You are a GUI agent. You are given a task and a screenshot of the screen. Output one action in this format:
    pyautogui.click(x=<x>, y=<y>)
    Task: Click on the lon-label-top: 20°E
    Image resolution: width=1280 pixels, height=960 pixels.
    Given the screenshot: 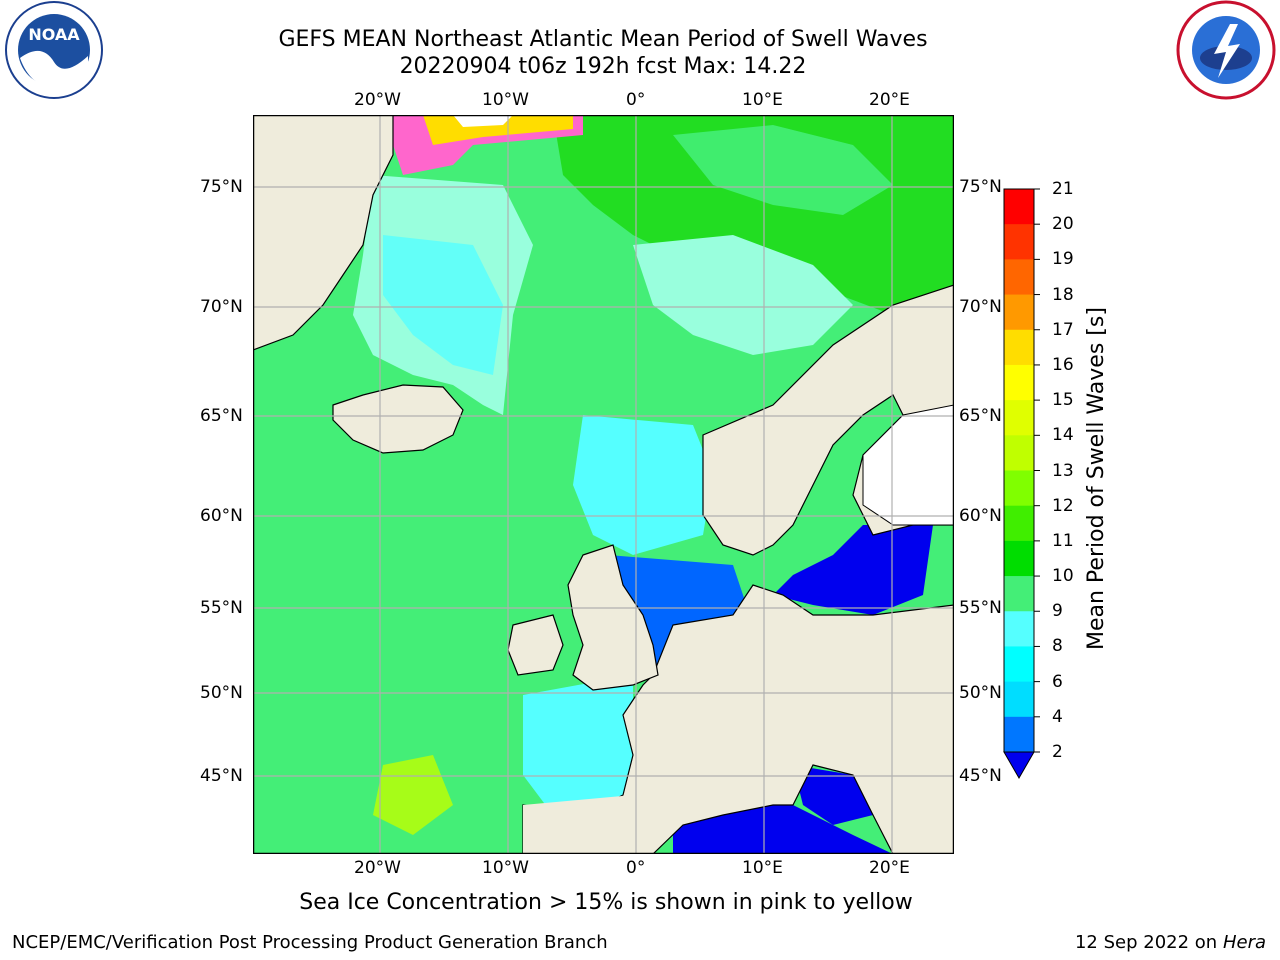 What is the action you would take?
    pyautogui.click(x=889, y=100)
    